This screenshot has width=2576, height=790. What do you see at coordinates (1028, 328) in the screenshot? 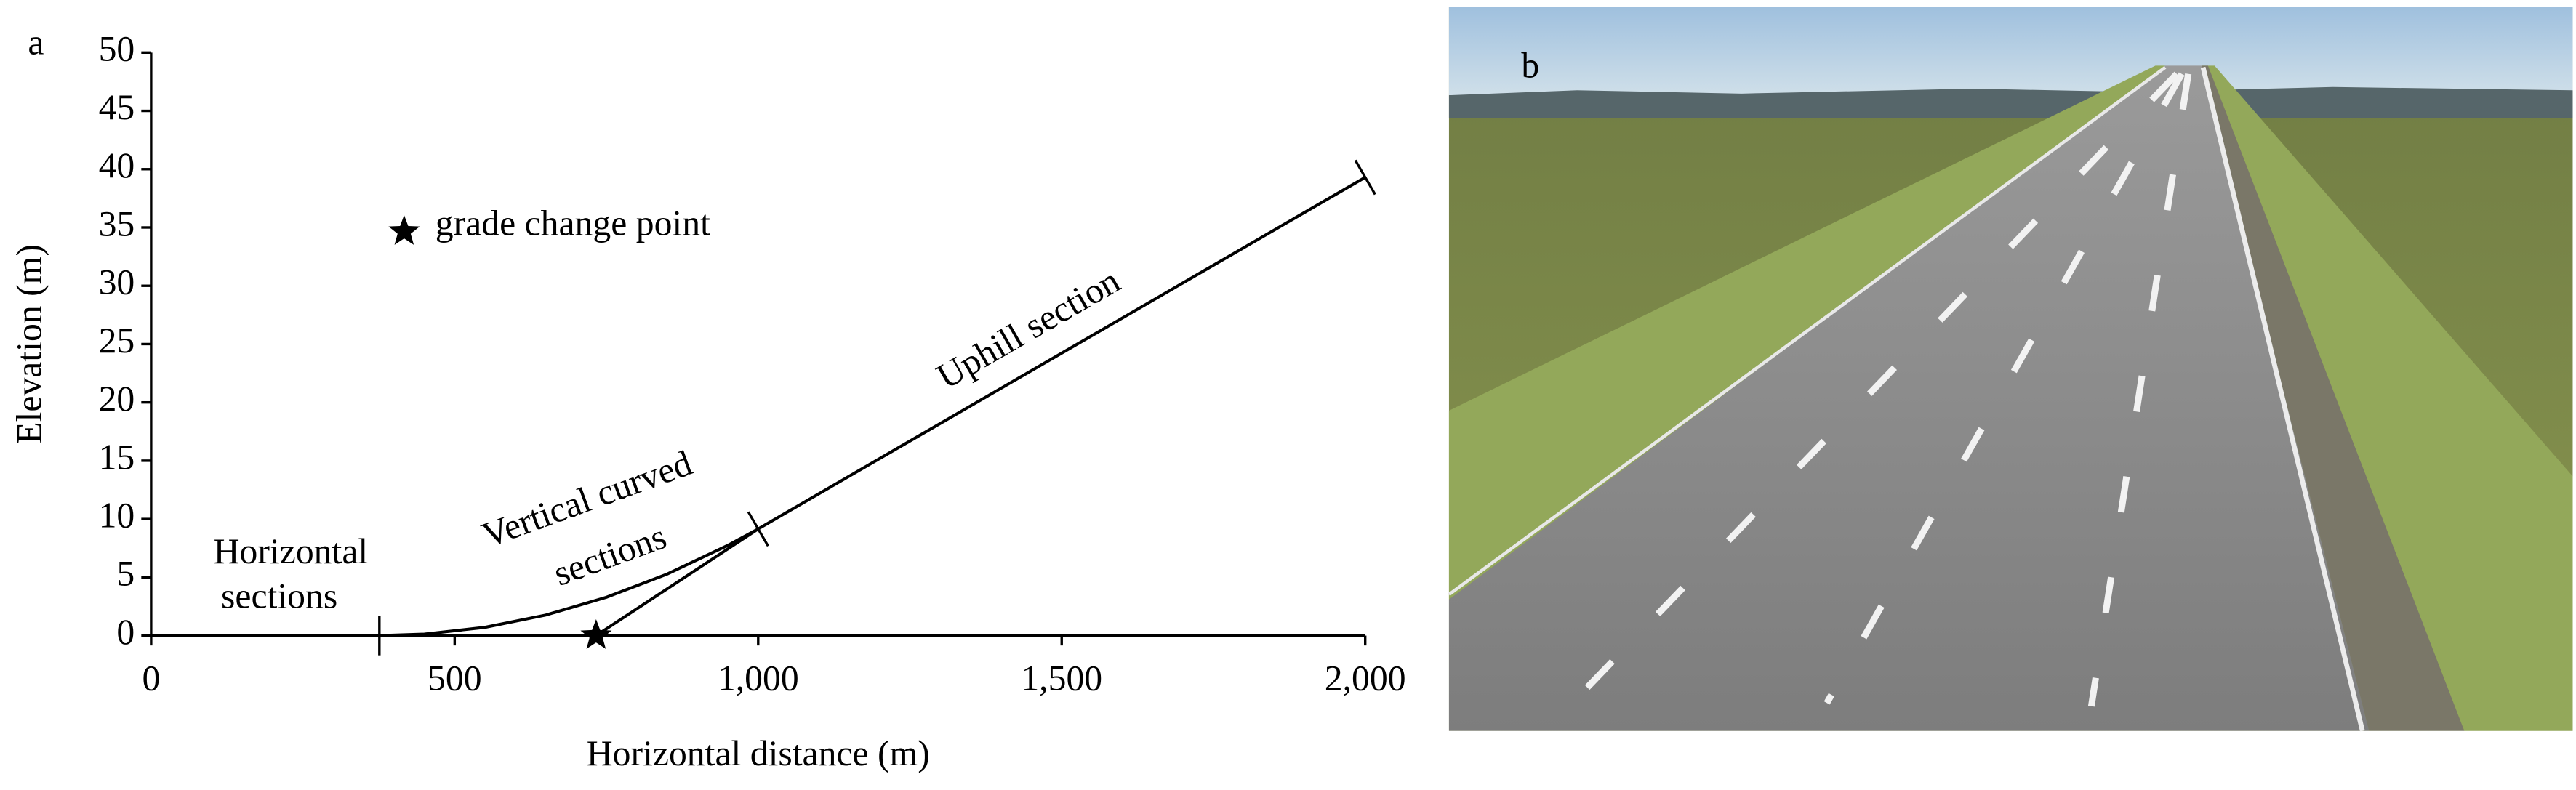
I see `section-annotation: Uphill section` at bounding box center [1028, 328].